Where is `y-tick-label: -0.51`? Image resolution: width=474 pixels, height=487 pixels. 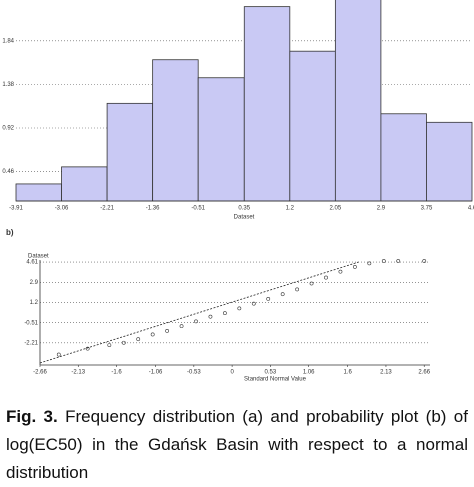 y-tick-label: -0.51 is located at coordinates (31, 323).